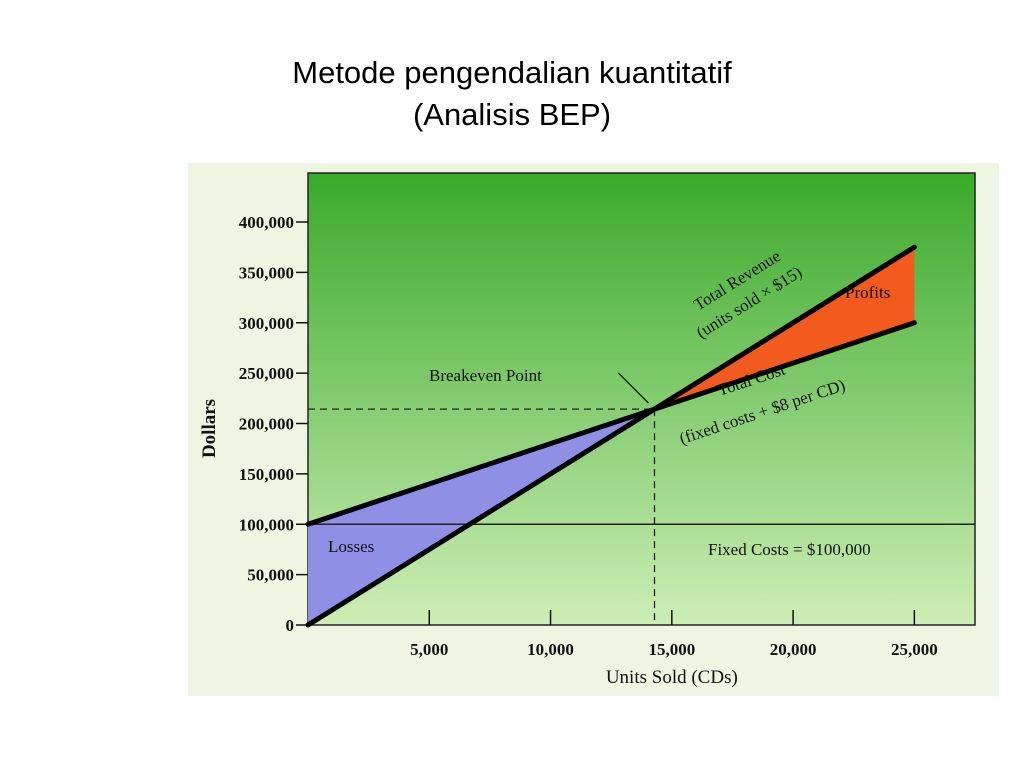 The image size is (1024, 768). I want to click on x-axis-label: Units Sold (CDs), so click(672, 677).